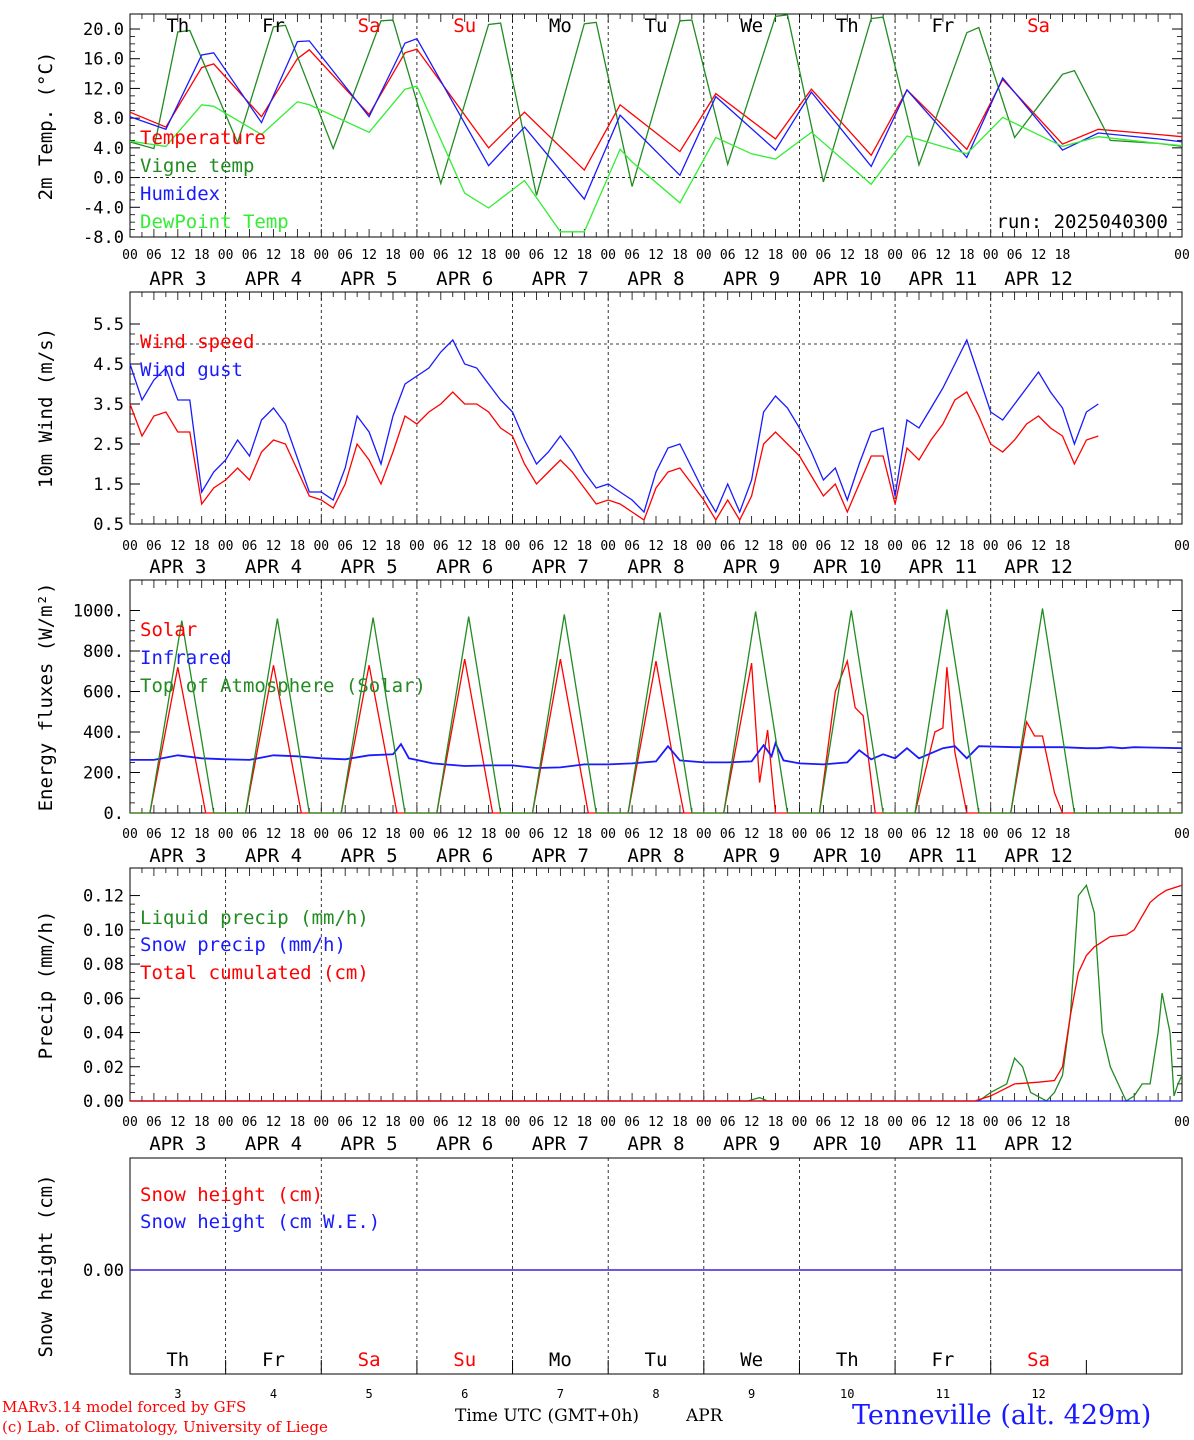 Image resolution: width=1194 pixels, height=1440 pixels. I want to click on y-axis-label: 2m Temp. (°C), so click(46, 126).